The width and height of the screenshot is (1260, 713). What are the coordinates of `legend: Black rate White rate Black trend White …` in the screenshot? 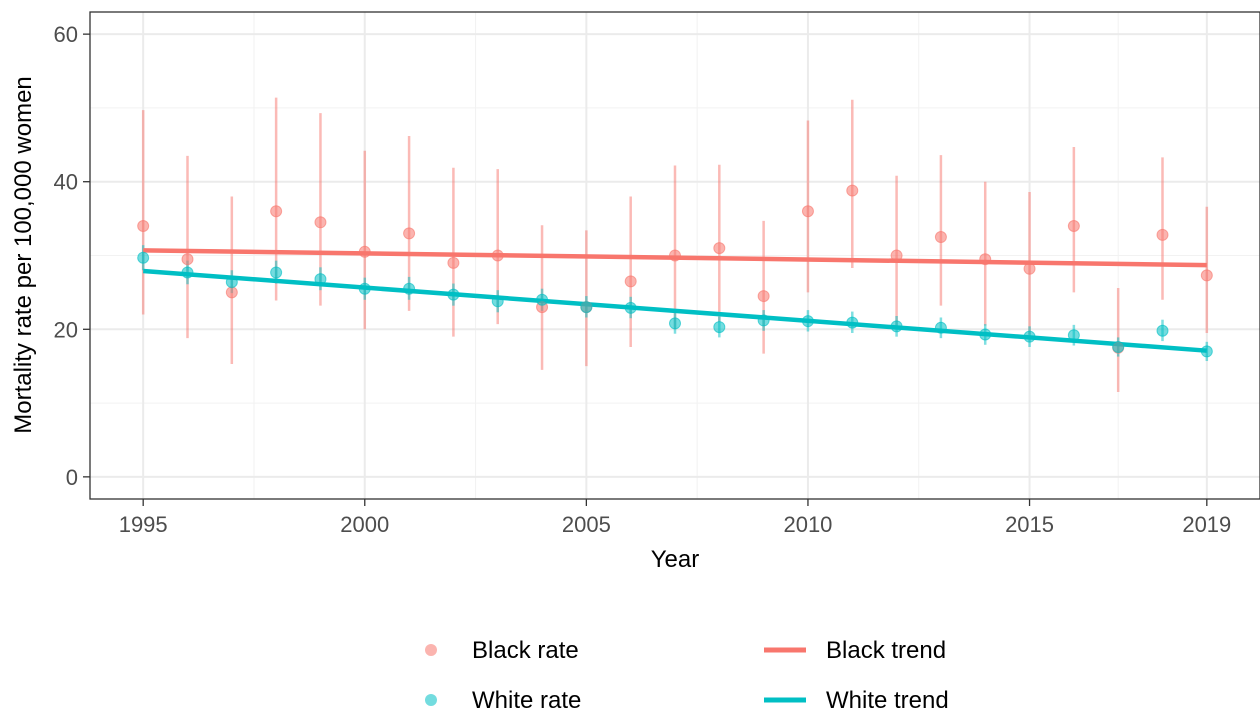 It's located at (687, 675).